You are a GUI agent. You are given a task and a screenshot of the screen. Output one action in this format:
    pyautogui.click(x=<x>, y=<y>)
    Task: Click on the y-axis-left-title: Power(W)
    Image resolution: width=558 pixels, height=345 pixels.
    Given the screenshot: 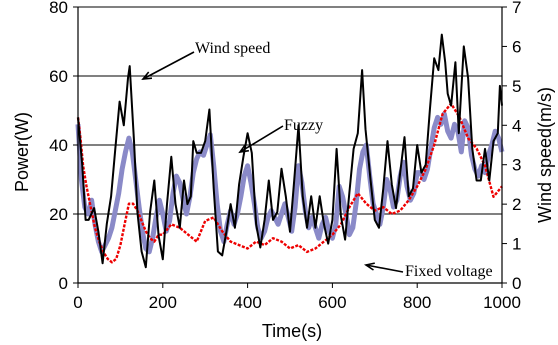 What is the action you would take?
    pyautogui.click(x=22, y=152)
    